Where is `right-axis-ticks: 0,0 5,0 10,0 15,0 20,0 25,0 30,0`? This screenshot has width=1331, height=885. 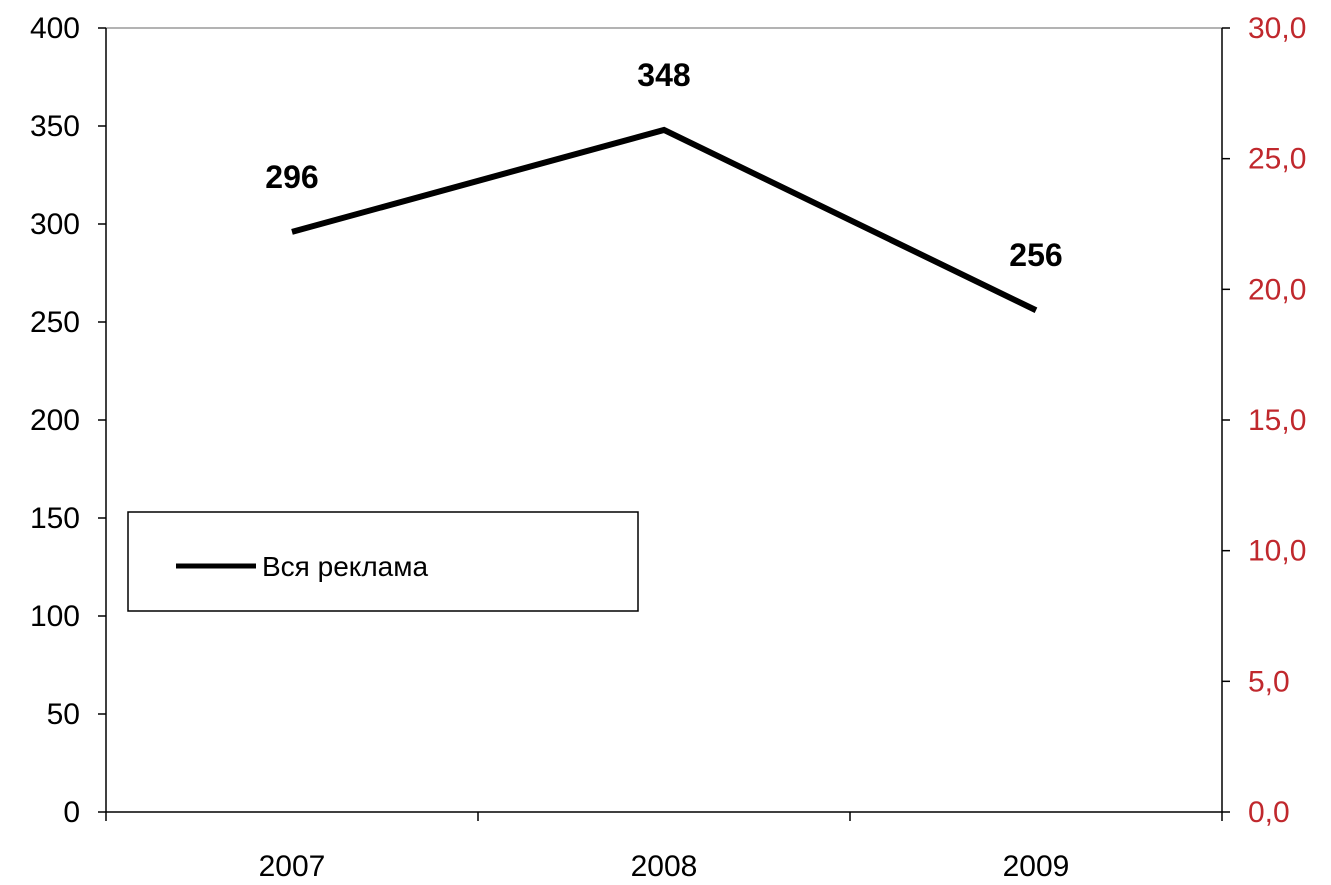 right-axis-ticks: 0,0 5,0 10,0 15,0 20,0 25,0 30,0 is located at coordinates (1264, 420).